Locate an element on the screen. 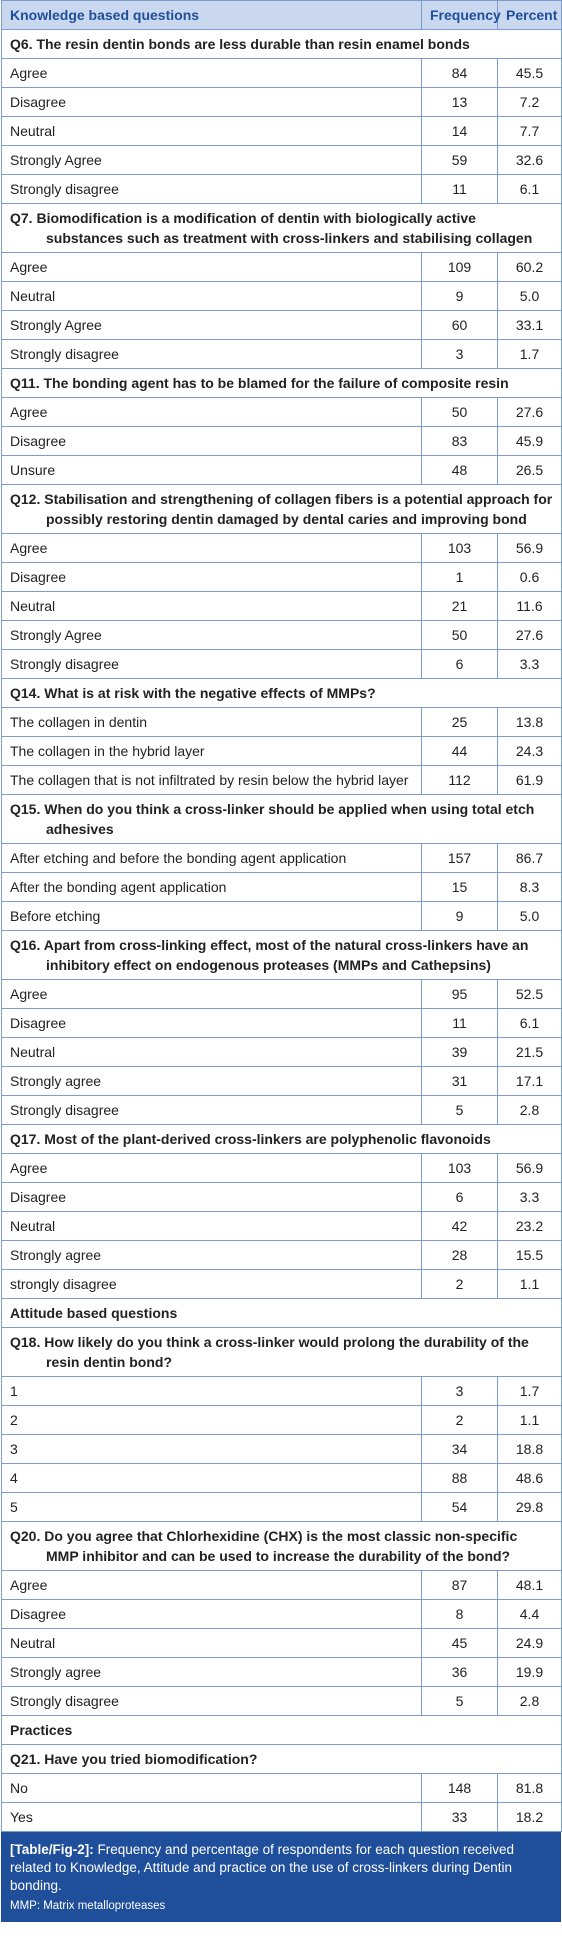 Image resolution: width=562 pixels, height=1943 pixels. percent-cell: 5.0 is located at coordinates (529, 916).